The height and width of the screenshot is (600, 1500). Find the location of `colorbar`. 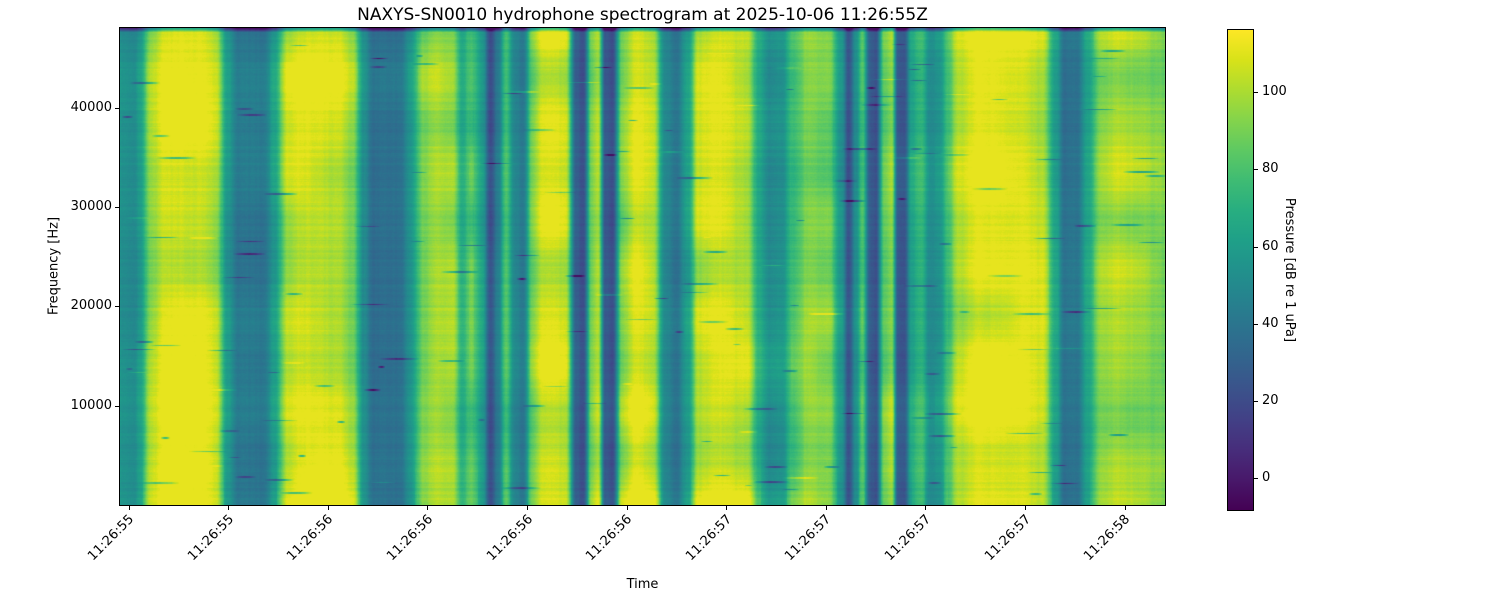

colorbar is located at coordinates (1240, 270).